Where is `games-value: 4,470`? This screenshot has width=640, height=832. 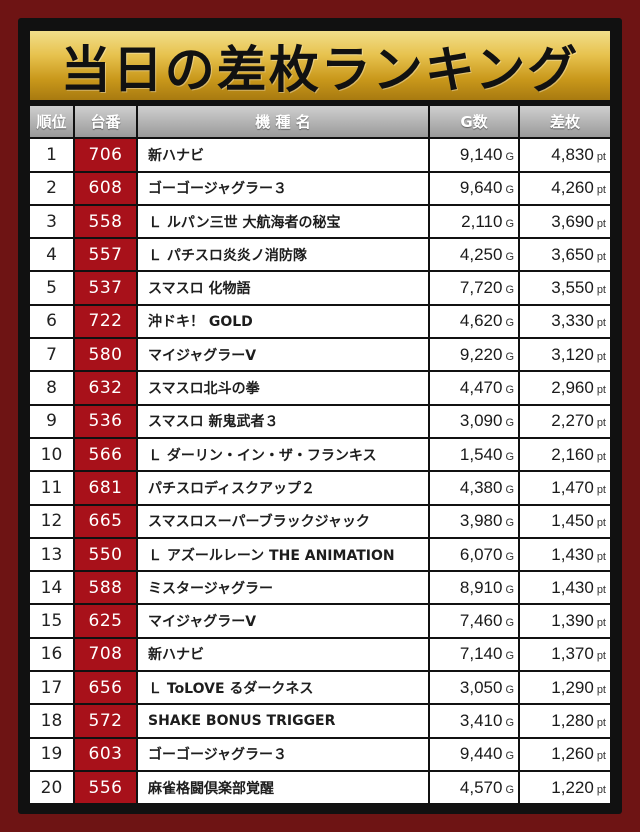 games-value: 4,470 is located at coordinates (481, 388).